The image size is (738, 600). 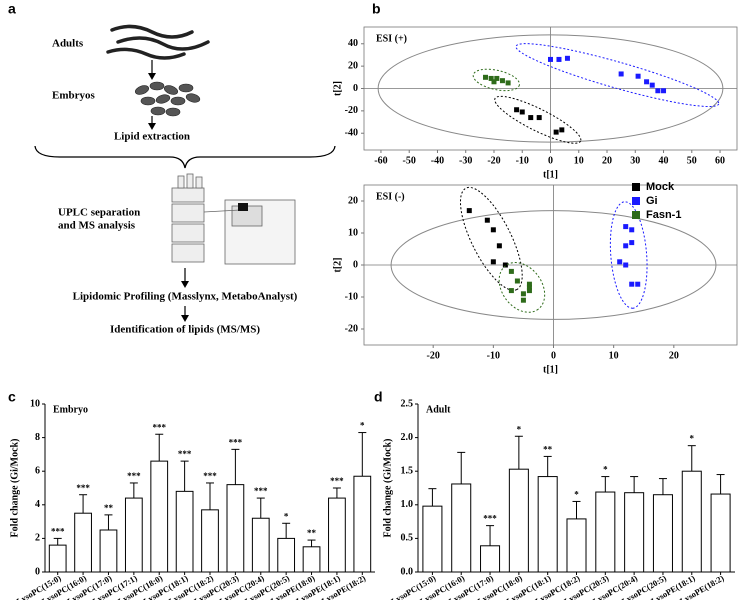 What do you see at coordinates (351, 110) in the screenshot?
I see `y-tick-label: -20` at bounding box center [351, 110].